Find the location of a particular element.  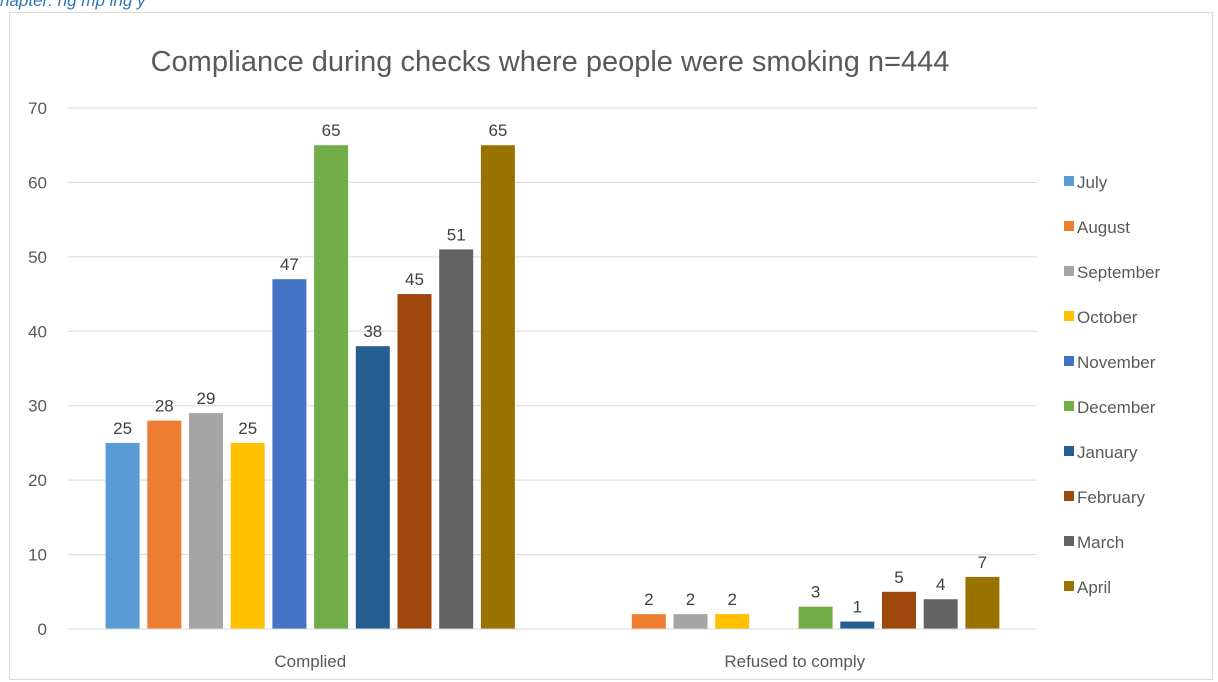

data-label: 7 is located at coordinates (982, 562).